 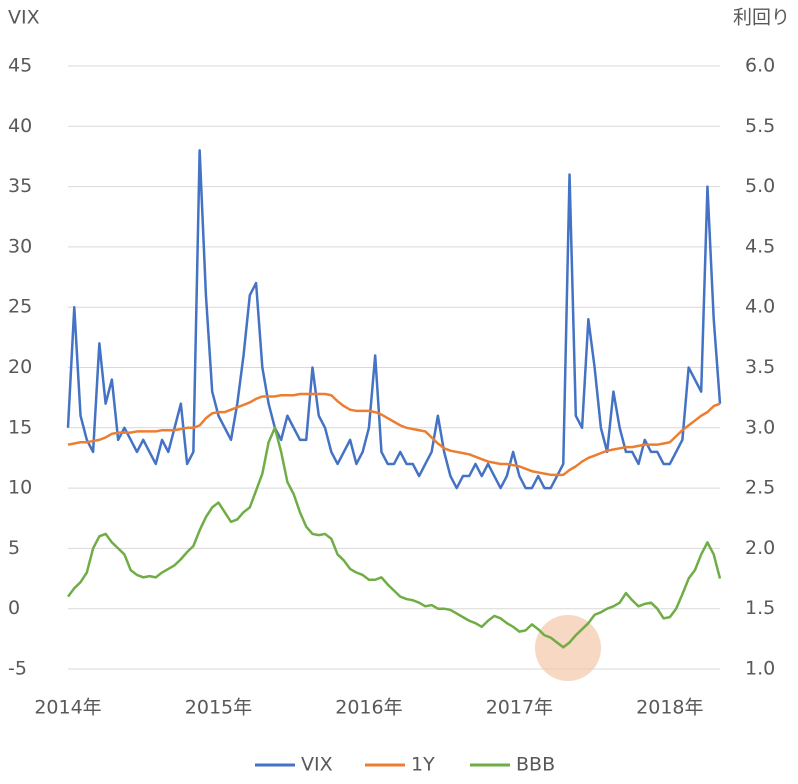 I want to click on y2-tick-label: 3.5, so click(x=760, y=367).